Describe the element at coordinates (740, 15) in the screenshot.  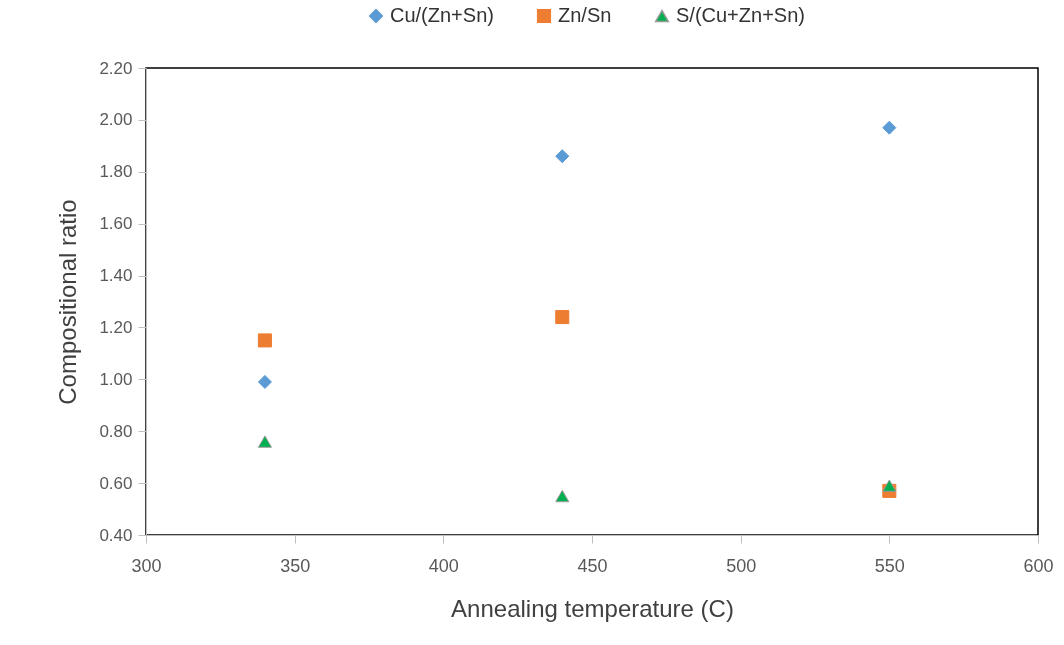
I see `legend-label: S/(Cu+Zn+Sn)` at that location.